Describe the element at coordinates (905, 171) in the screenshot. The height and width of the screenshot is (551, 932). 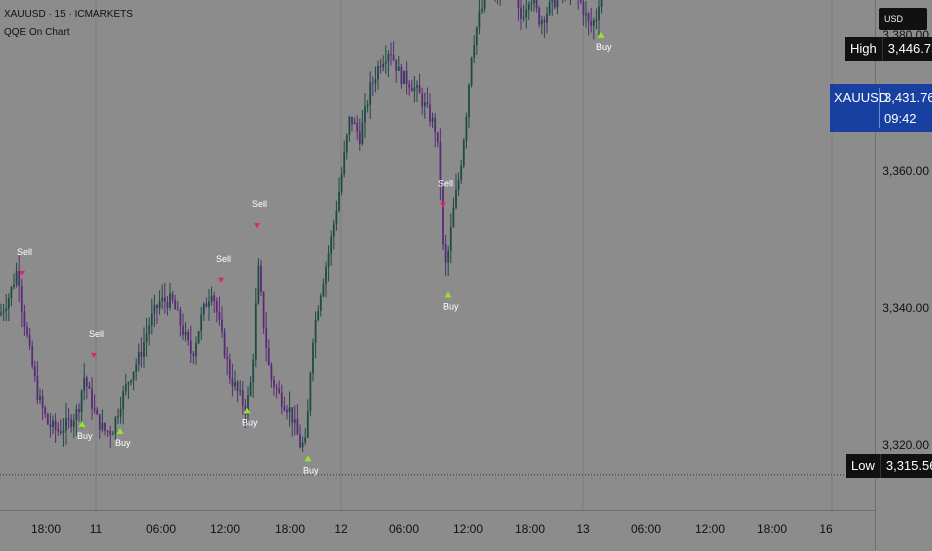
I see `price-tick-label: 3,360.00` at that location.